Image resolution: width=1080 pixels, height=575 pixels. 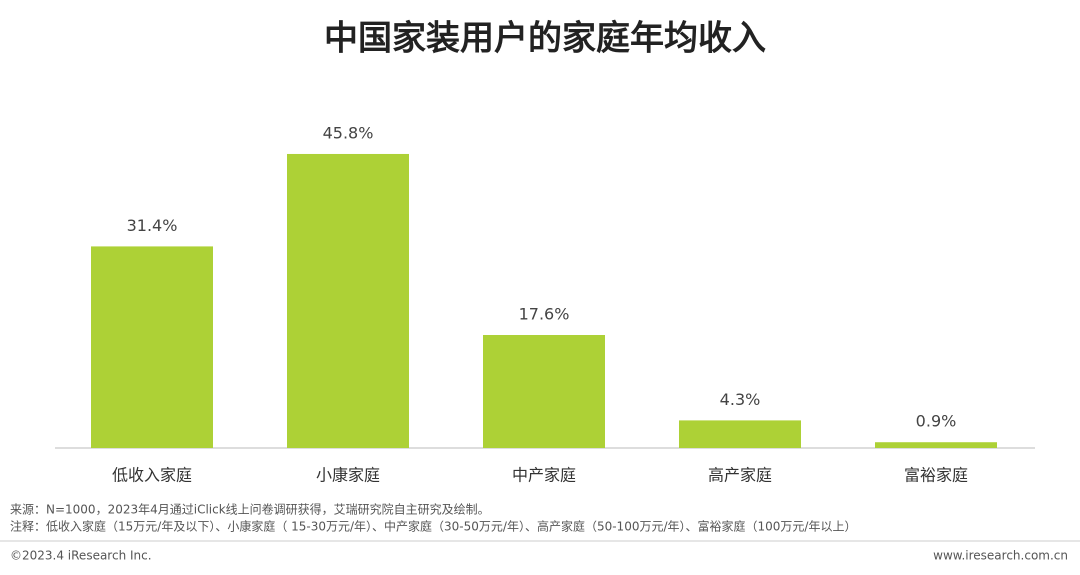 I want to click on x-tick-label: 中产家庭, so click(x=544, y=475).